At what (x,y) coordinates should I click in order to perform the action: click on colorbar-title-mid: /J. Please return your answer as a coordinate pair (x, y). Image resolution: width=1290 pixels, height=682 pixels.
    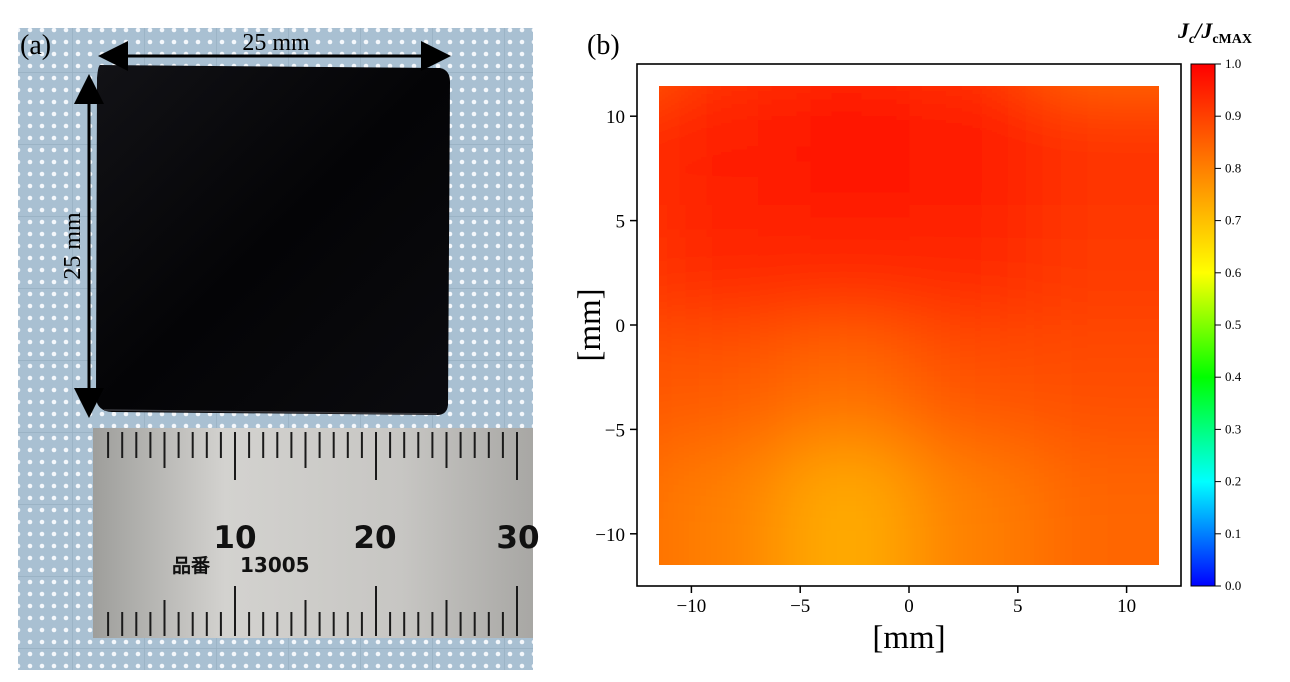
    Looking at the image, I should click on (1203, 30).